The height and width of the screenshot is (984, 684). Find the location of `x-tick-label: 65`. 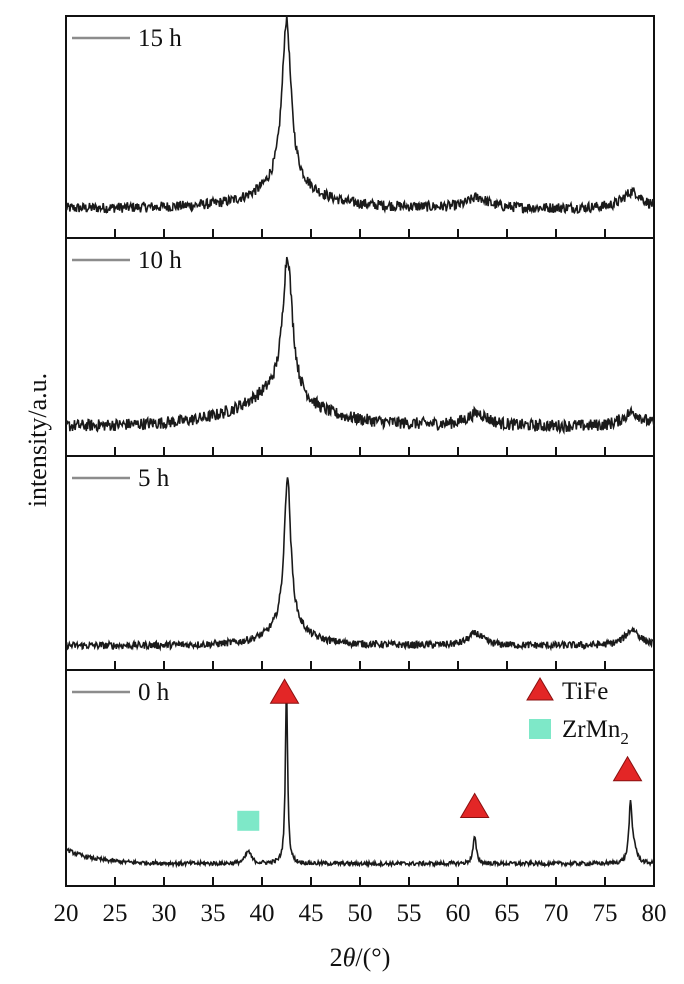

x-tick-label: 65 is located at coordinates (507, 913).